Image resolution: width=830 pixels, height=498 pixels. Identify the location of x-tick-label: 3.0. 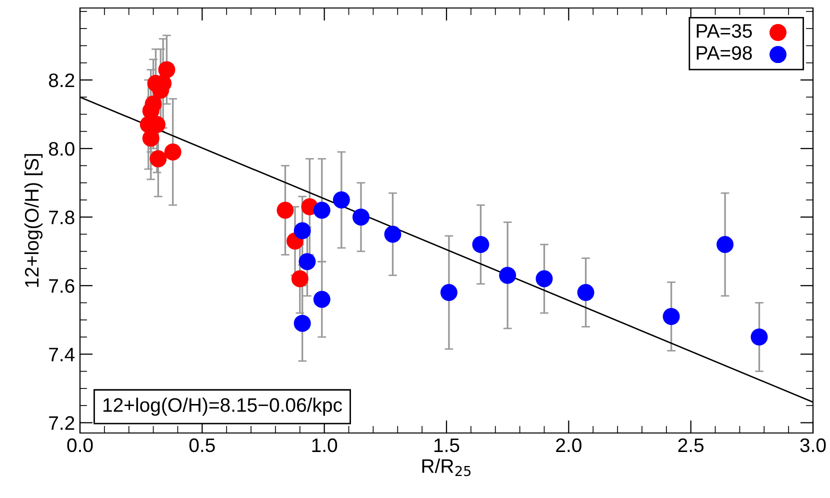
(813, 445).